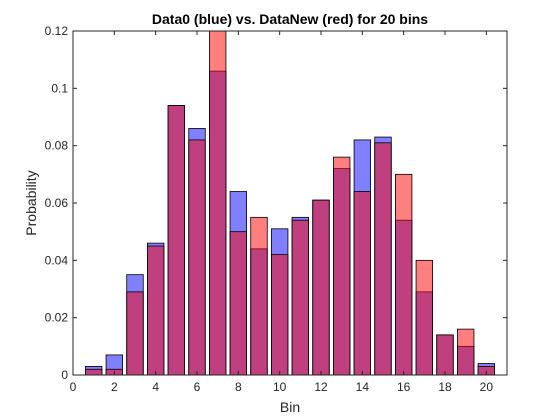  Describe the element at coordinates (31, 202) in the screenshot. I see `y-axis-label: Probability` at that location.